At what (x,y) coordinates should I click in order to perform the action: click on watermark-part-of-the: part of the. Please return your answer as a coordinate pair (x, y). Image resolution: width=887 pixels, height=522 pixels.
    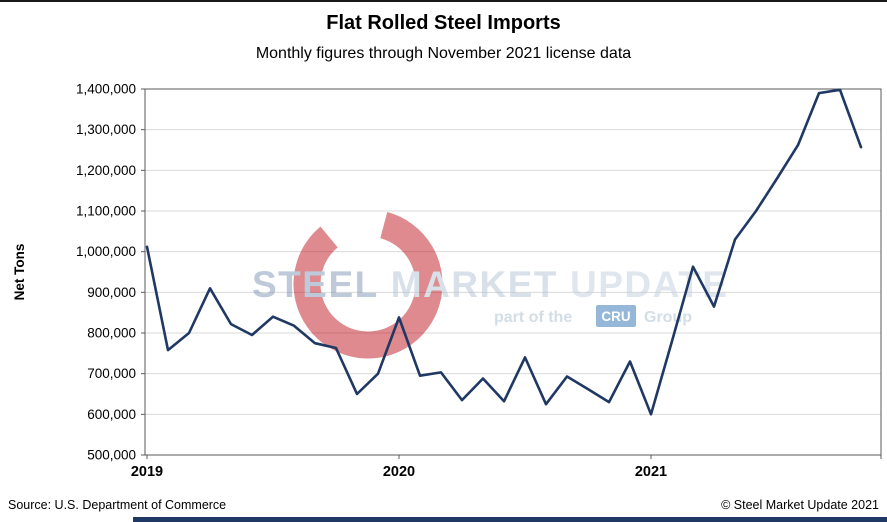
    Looking at the image, I should click on (533, 317).